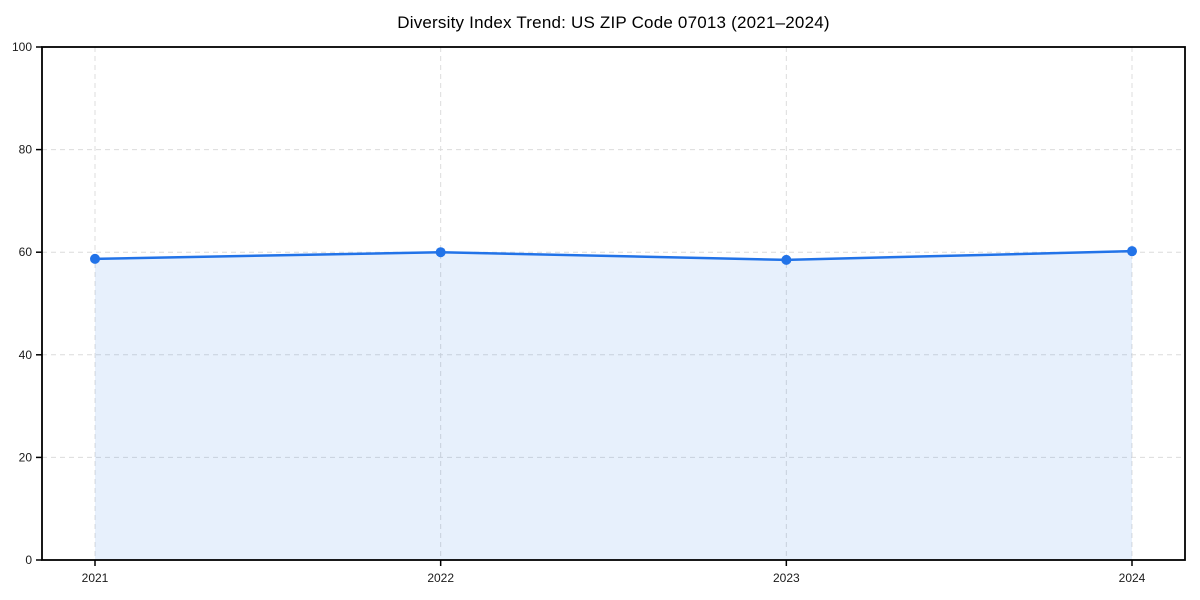  What do you see at coordinates (28, 560) in the screenshot?
I see `y-tick-label: 0` at bounding box center [28, 560].